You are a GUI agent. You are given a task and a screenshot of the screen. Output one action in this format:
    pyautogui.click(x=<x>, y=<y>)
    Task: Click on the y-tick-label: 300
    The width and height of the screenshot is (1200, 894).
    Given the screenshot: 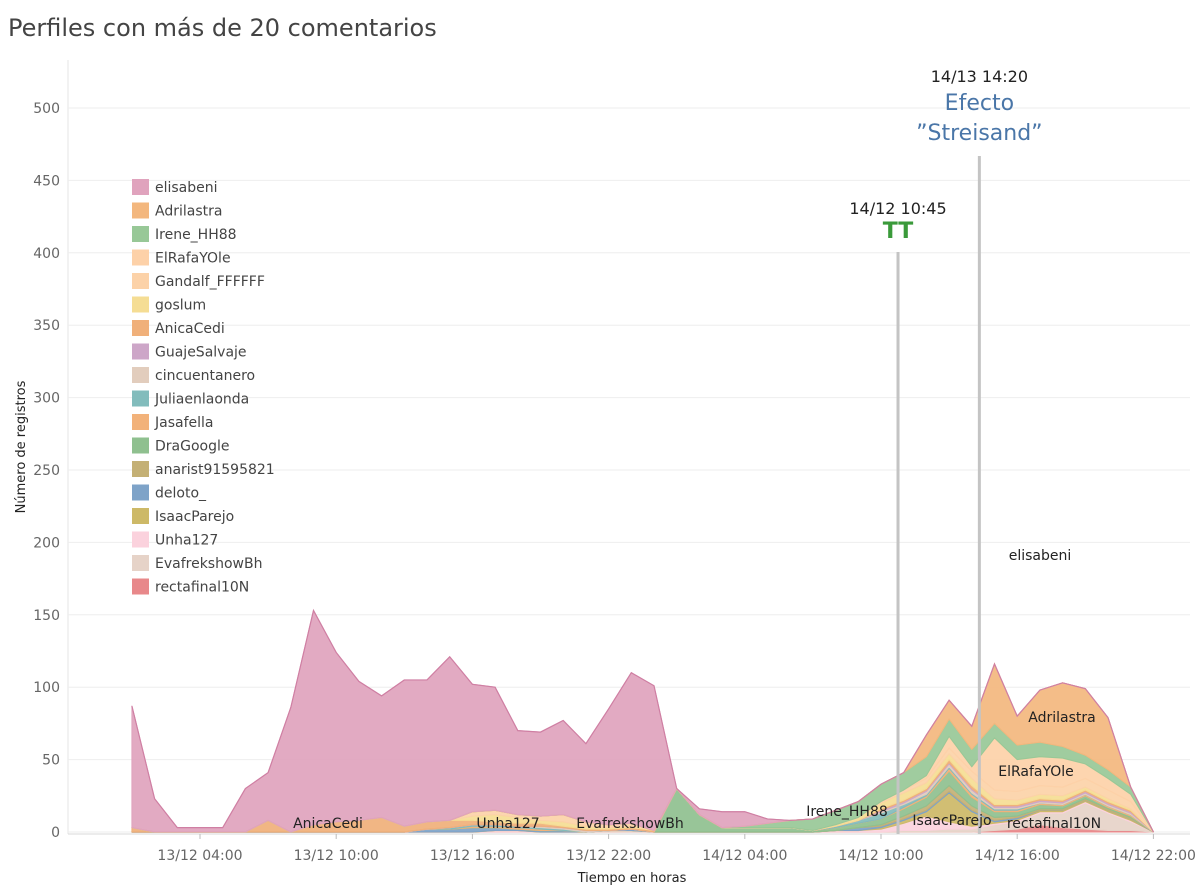 What is the action you would take?
    pyautogui.click(x=46, y=399)
    